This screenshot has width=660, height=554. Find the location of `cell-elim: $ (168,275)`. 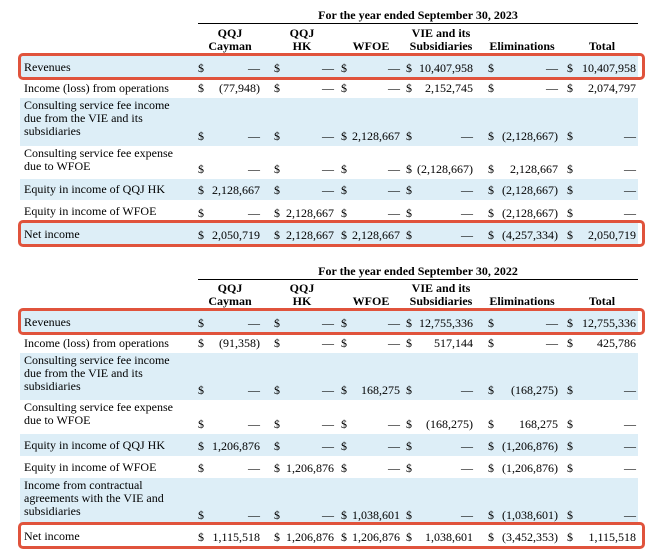

cell-elim: $ (168,275) is located at coordinates (523, 390).